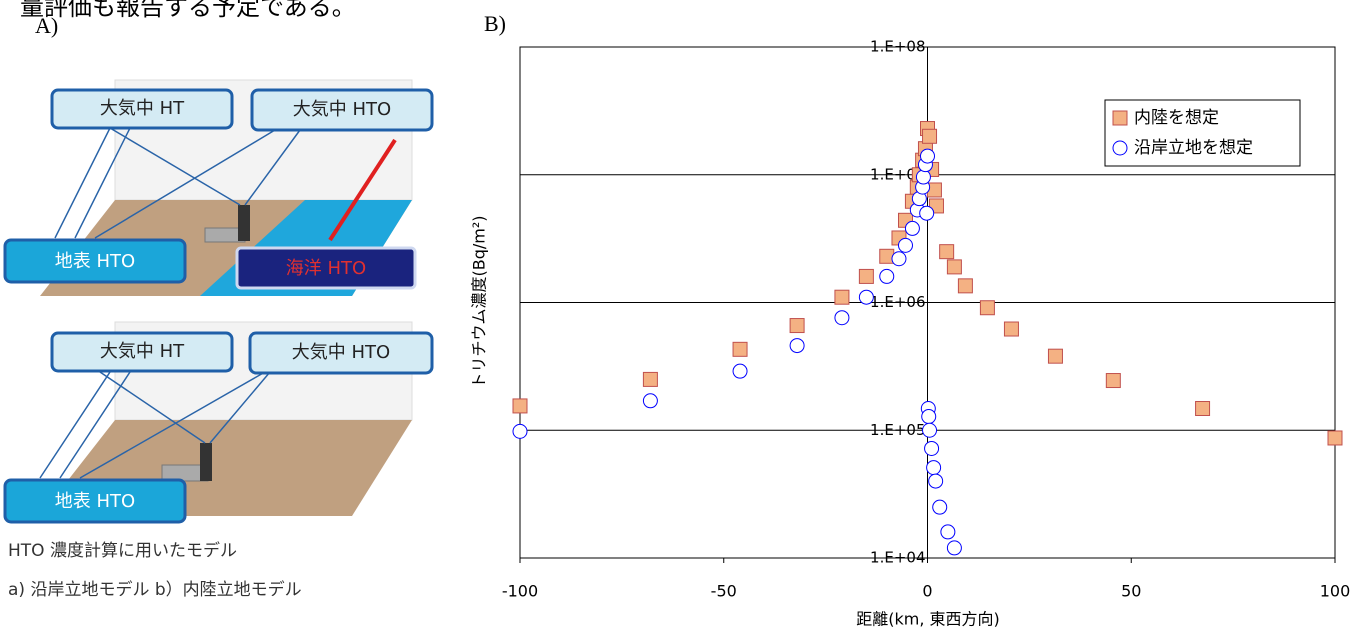 Image resolution: width=1365 pixels, height=639 pixels. I want to click on diagram-bottom: 大気中 HT 大気中 HTO 地表 HTO, so click(218, 422).